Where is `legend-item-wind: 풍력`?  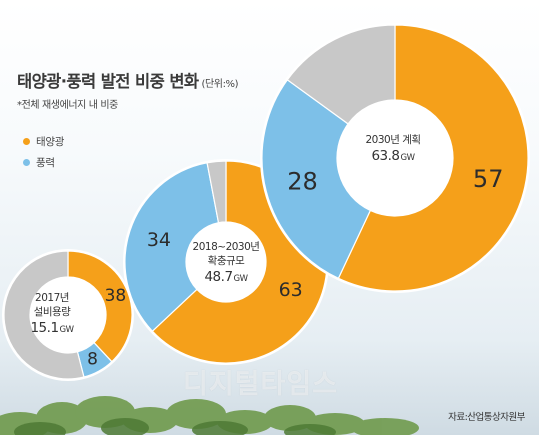
legend-item-wind: 풍력 is located at coordinates (43, 162).